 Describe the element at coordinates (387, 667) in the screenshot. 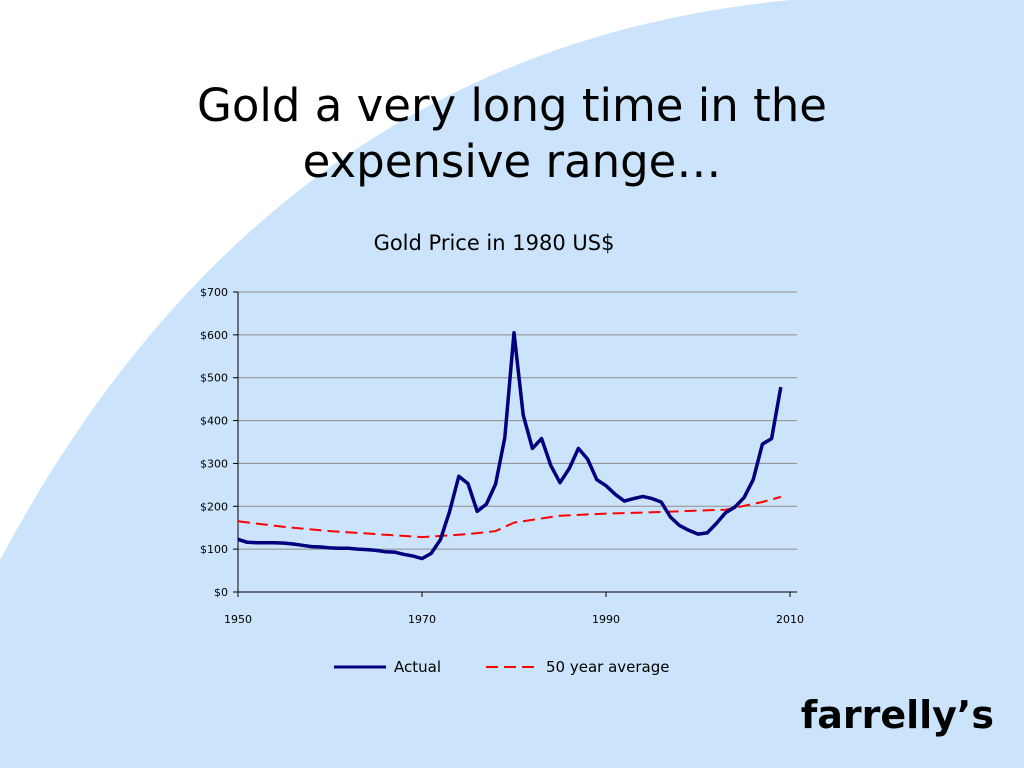

I see `legend-item-actual: Actual` at that location.